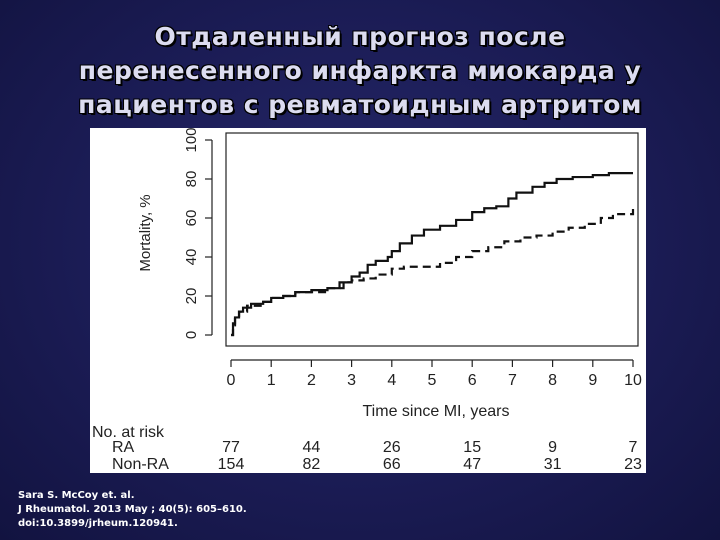 This screenshot has height=540, width=720. What do you see at coordinates (552, 380) in the screenshot?
I see `x-tick-label: 8` at bounding box center [552, 380].